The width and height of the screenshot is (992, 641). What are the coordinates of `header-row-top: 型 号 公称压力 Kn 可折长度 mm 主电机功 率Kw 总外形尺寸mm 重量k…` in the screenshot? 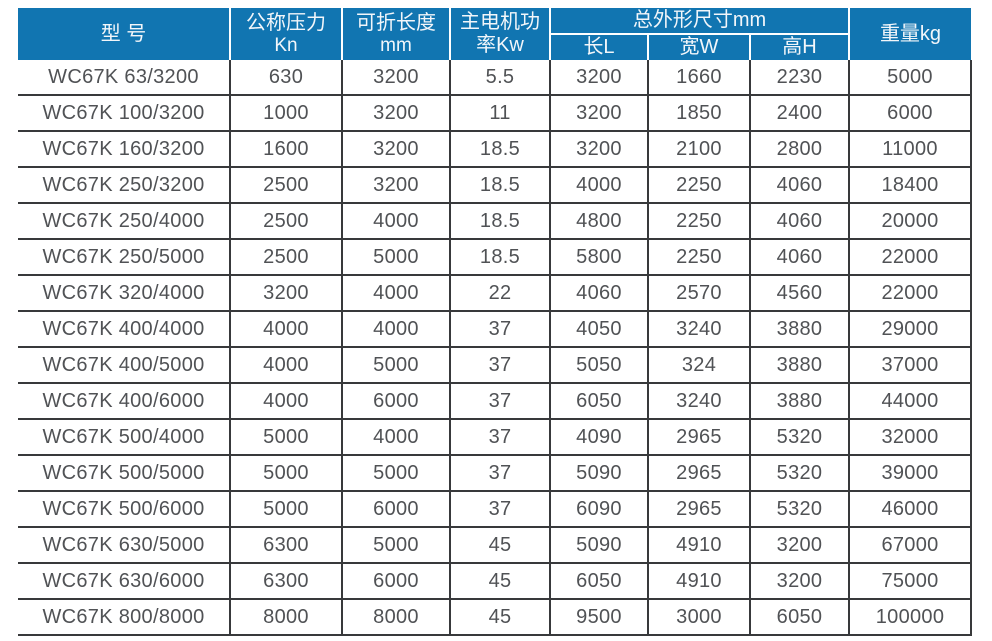 It's located at (494, 34).